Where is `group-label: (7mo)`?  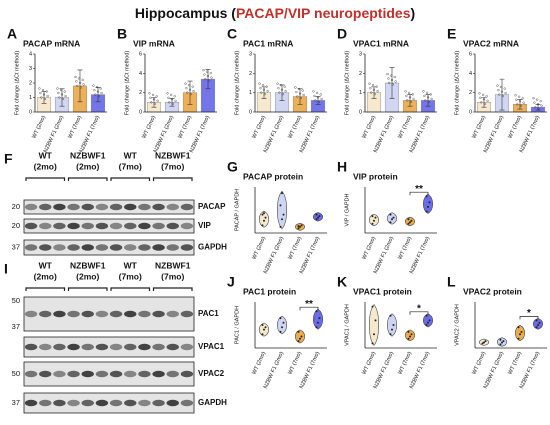 group-label: (7mo) is located at coordinates (130, 276).